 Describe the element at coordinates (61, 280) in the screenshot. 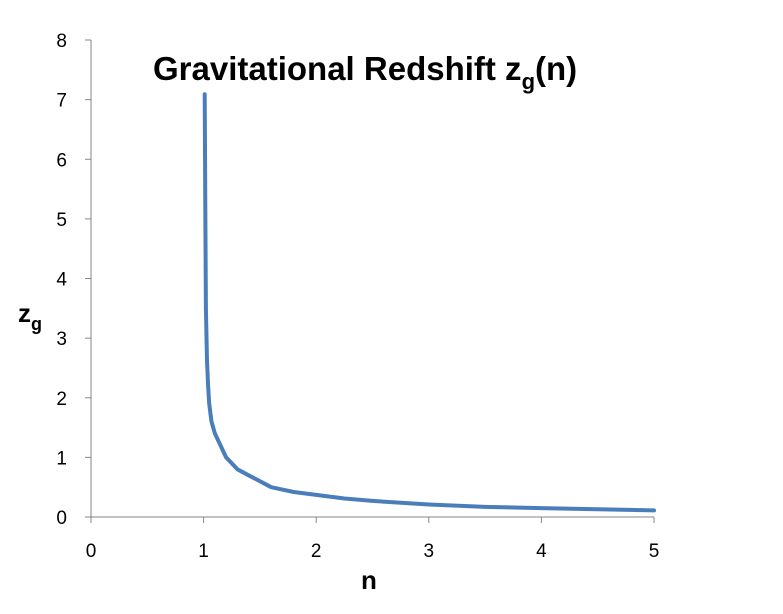

I see `y-tick-label: 4` at that location.